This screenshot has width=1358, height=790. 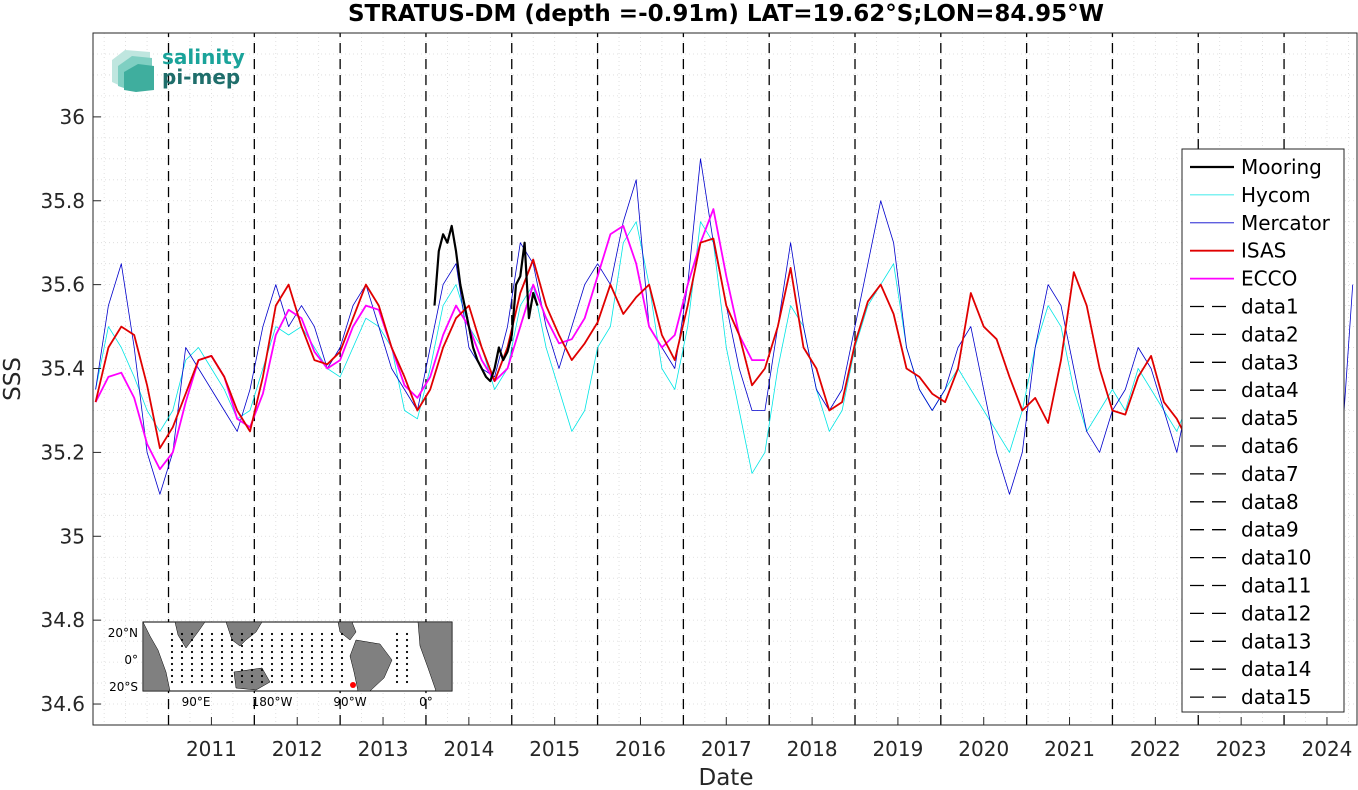 What do you see at coordinates (1263, 251) in the screenshot?
I see `legend-label: ISAS` at bounding box center [1263, 251].